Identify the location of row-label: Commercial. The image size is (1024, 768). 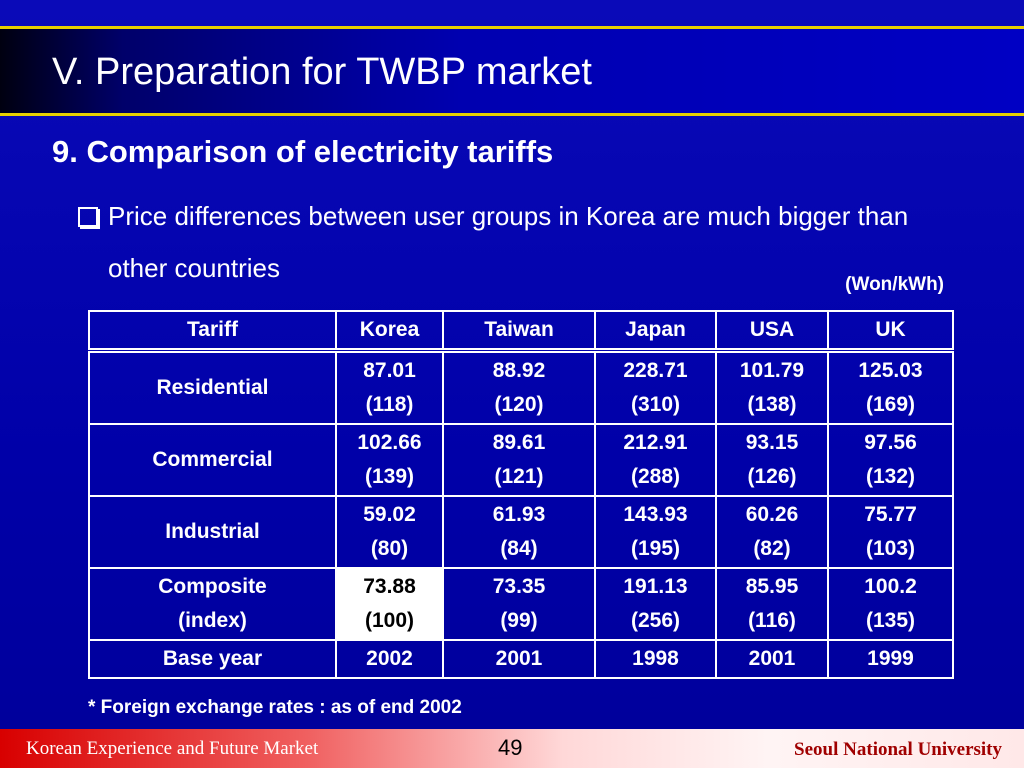
(212, 460).